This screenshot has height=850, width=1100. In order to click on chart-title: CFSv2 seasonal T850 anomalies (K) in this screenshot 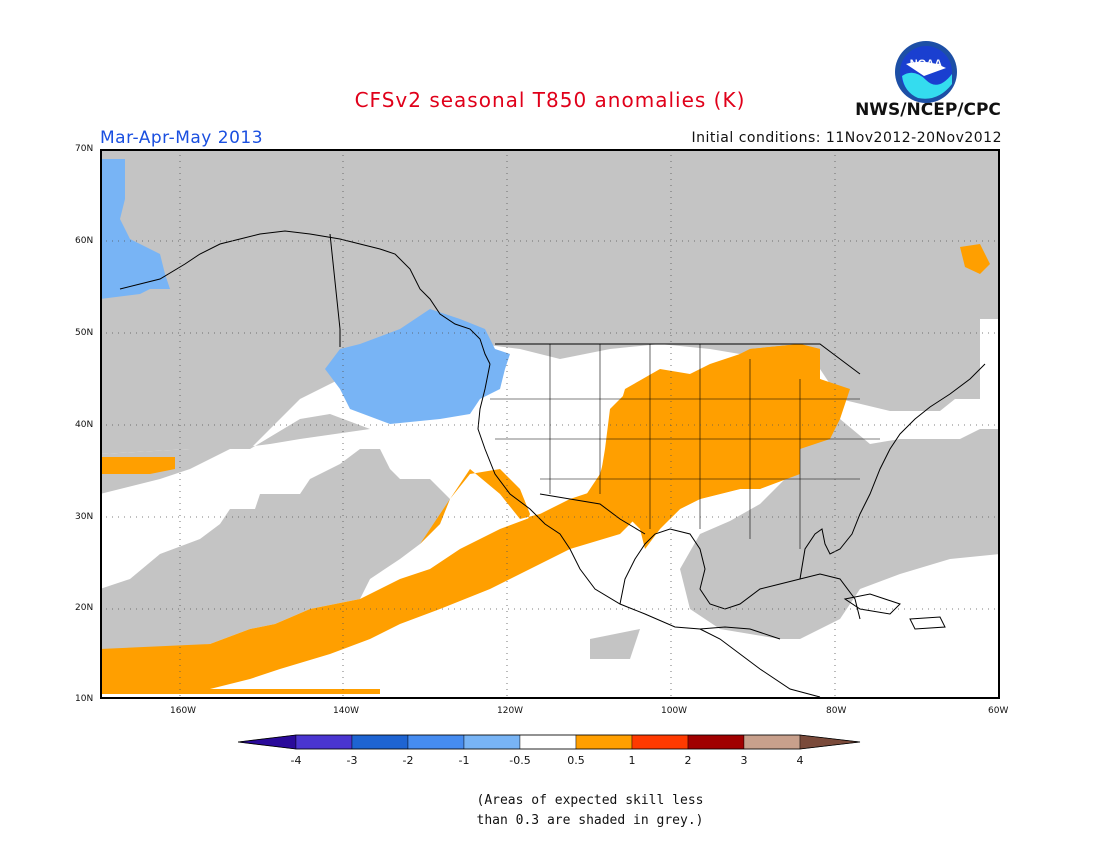, I will do `click(550, 100)`.